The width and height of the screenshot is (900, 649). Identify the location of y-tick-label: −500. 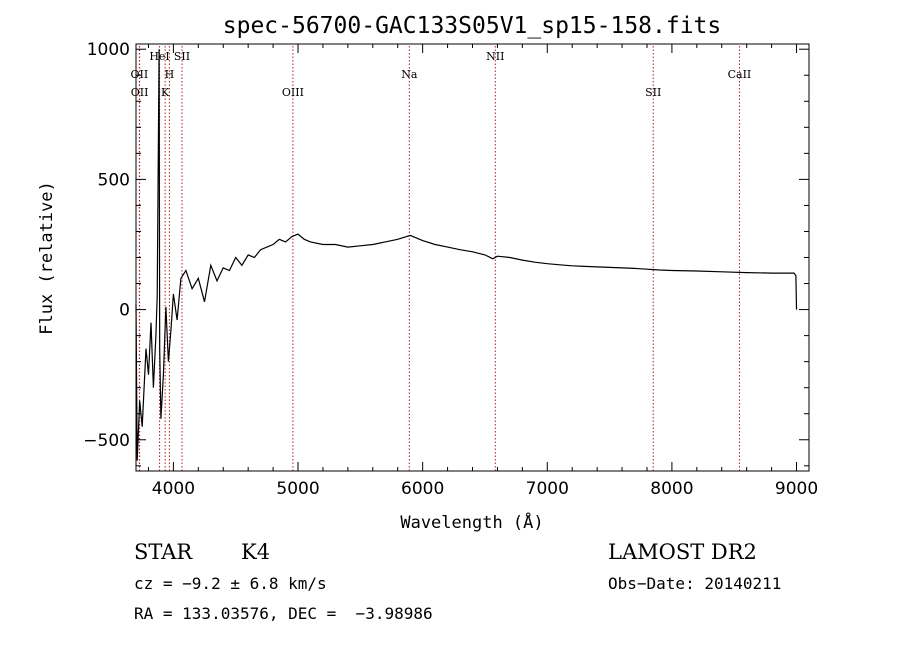
(106, 441).